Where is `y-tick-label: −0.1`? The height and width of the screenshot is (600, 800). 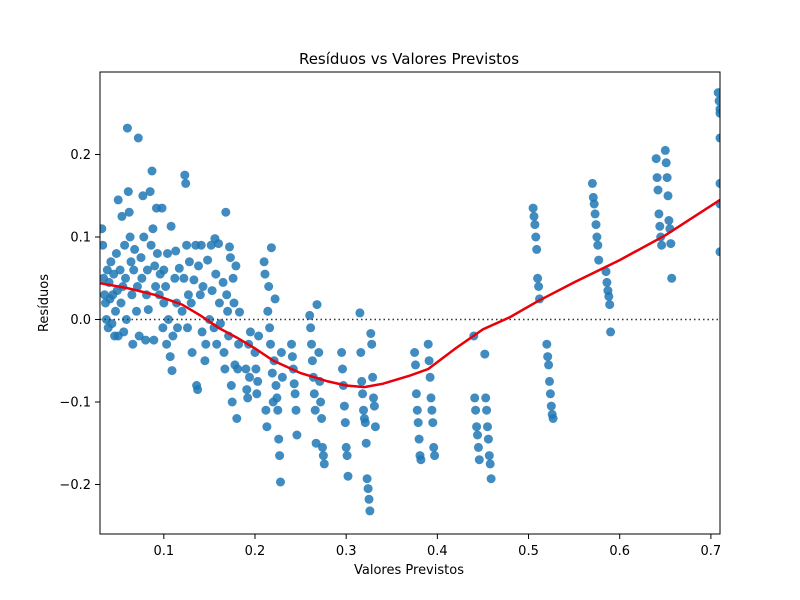 y-tick-label: −0.1 is located at coordinates (75, 403).